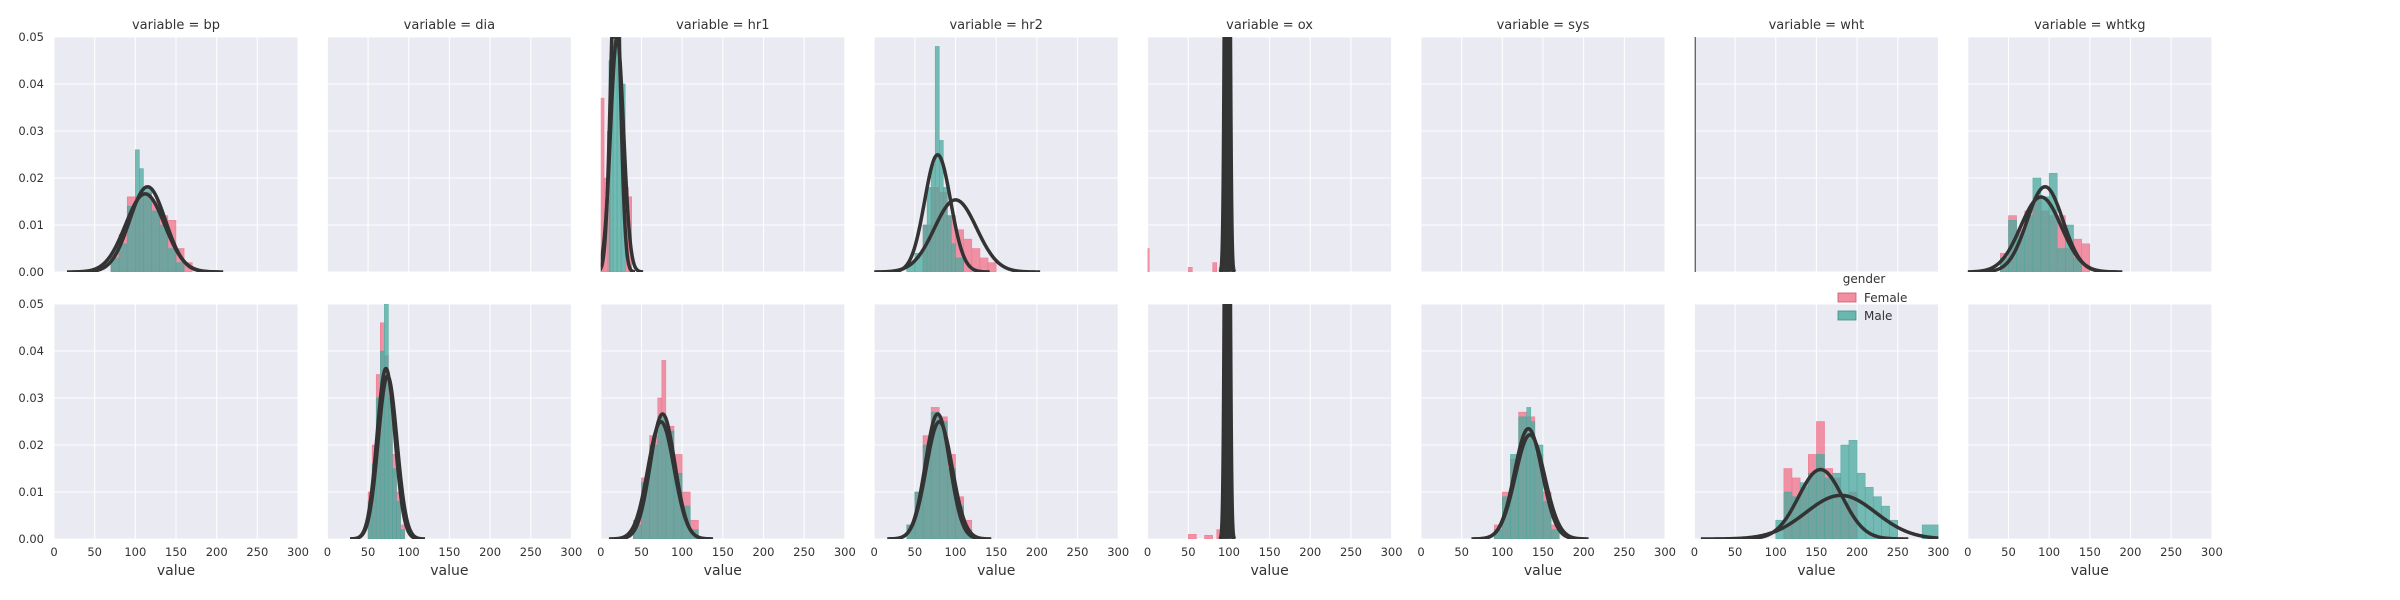  What do you see at coordinates (31, 492) in the screenshot?
I see `y-tick-label: 0.01` at bounding box center [31, 492].